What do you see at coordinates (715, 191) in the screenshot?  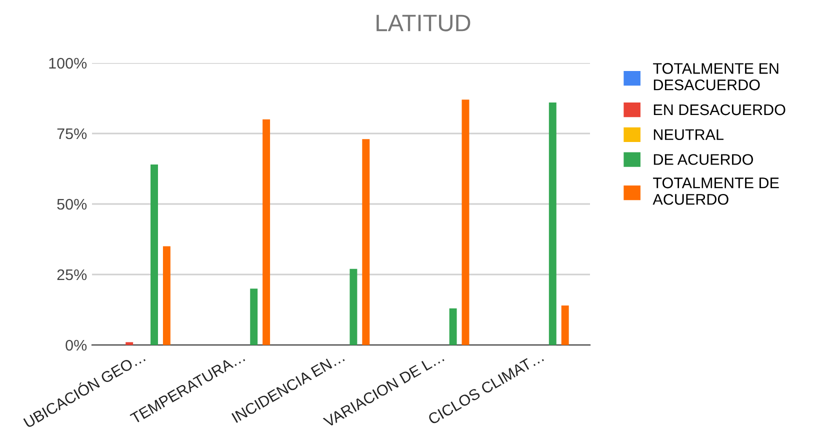 I see `legend-label: TOTALMENTE DE ACUERDO` at bounding box center [715, 191].